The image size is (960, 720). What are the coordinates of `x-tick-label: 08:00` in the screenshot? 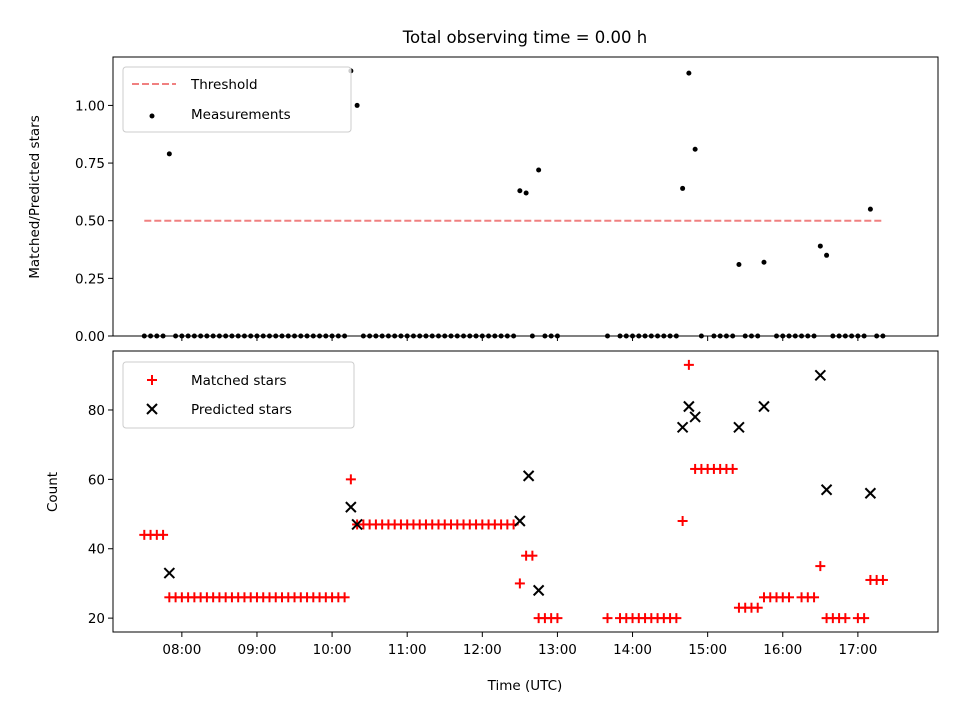 It's located at (181, 650).